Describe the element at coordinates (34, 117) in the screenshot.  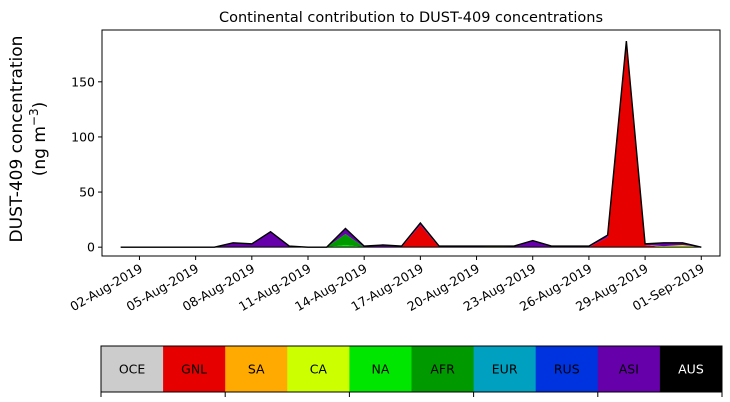
I see `y-axis-label-sup: −3` at that location.